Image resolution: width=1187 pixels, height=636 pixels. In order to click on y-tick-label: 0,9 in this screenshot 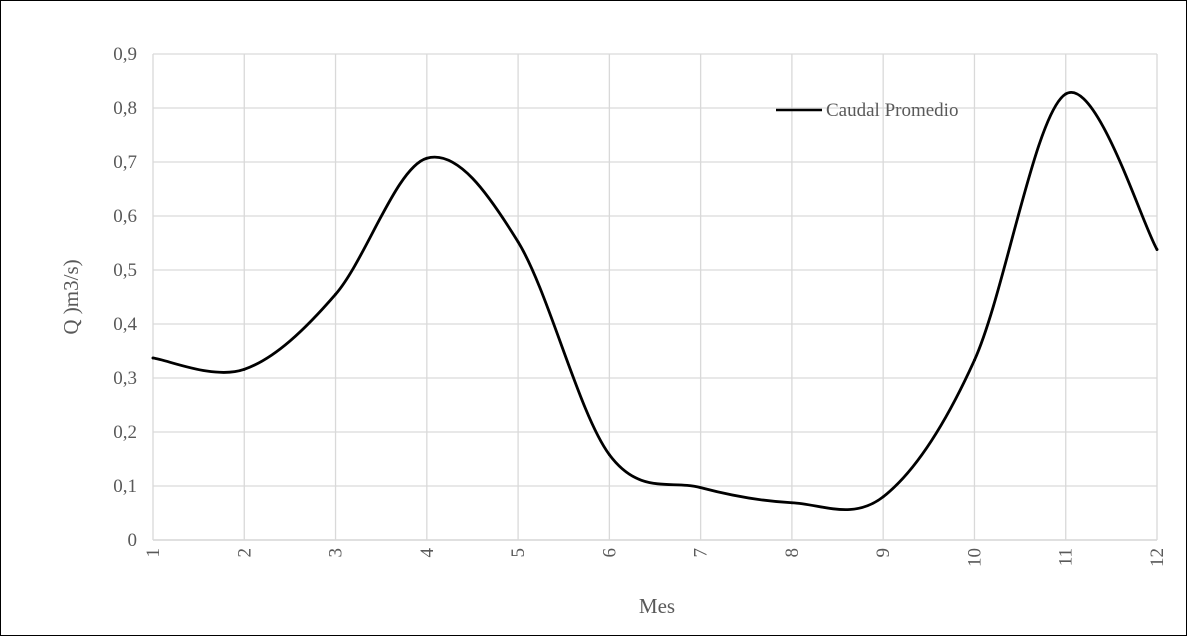, I will do `click(125, 54)`.